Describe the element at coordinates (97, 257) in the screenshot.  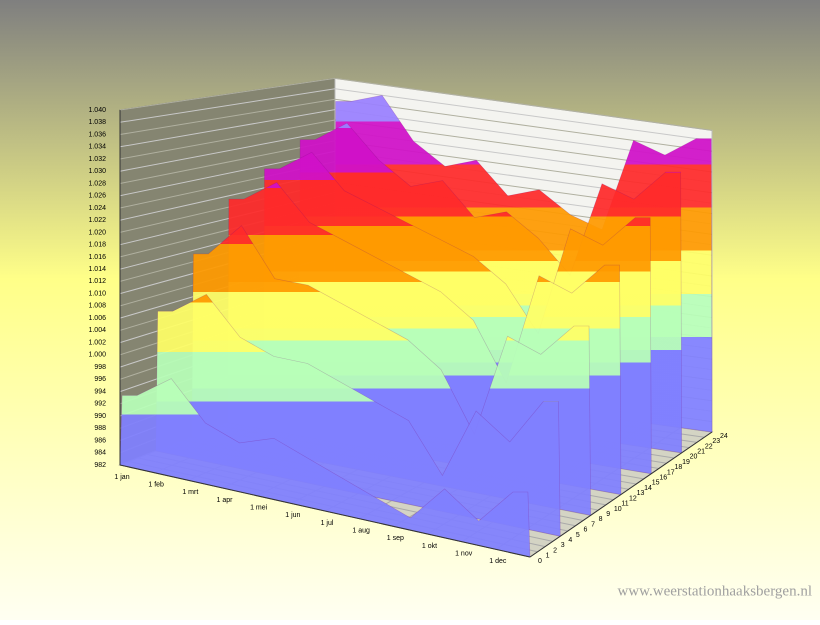
I see `y-tick-label: 1.016` at that location.